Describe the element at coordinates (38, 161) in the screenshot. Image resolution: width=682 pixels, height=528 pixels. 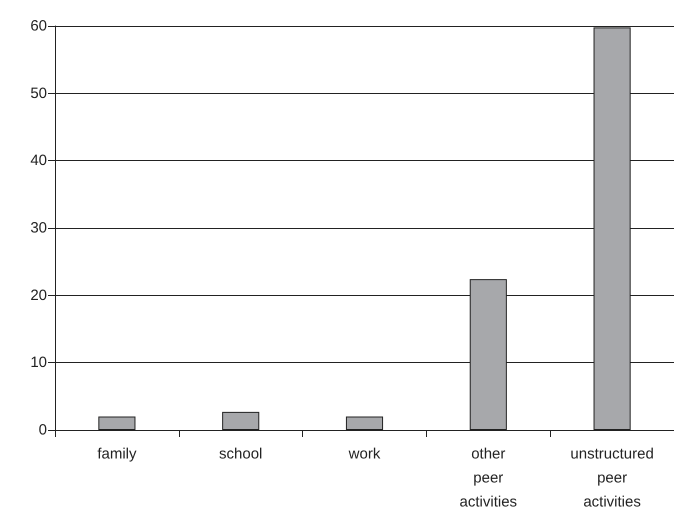
I see `y-tick-label: 40` at that location.